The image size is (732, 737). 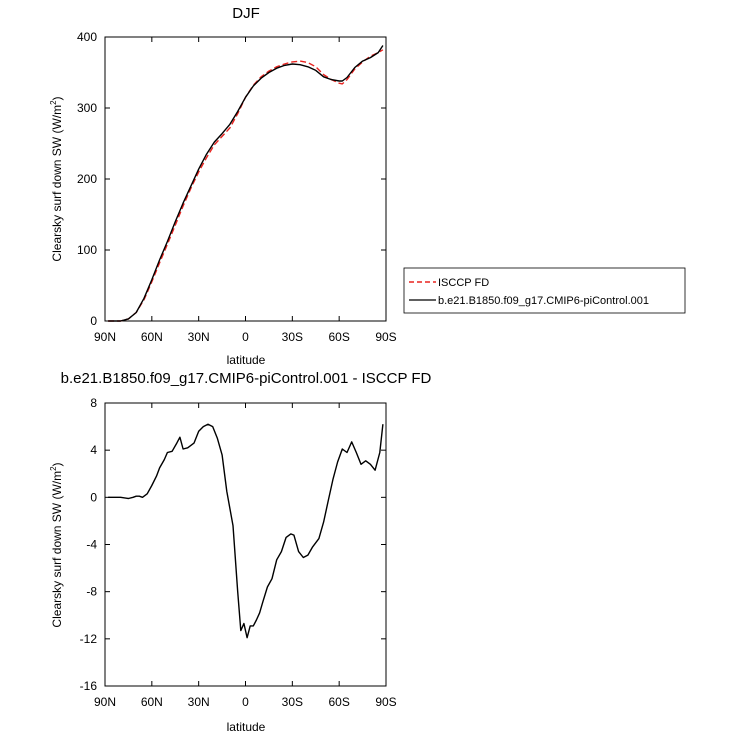 What do you see at coordinates (87, 37) in the screenshot?
I see `top-y-tick-label: 400` at bounding box center [87, 37].